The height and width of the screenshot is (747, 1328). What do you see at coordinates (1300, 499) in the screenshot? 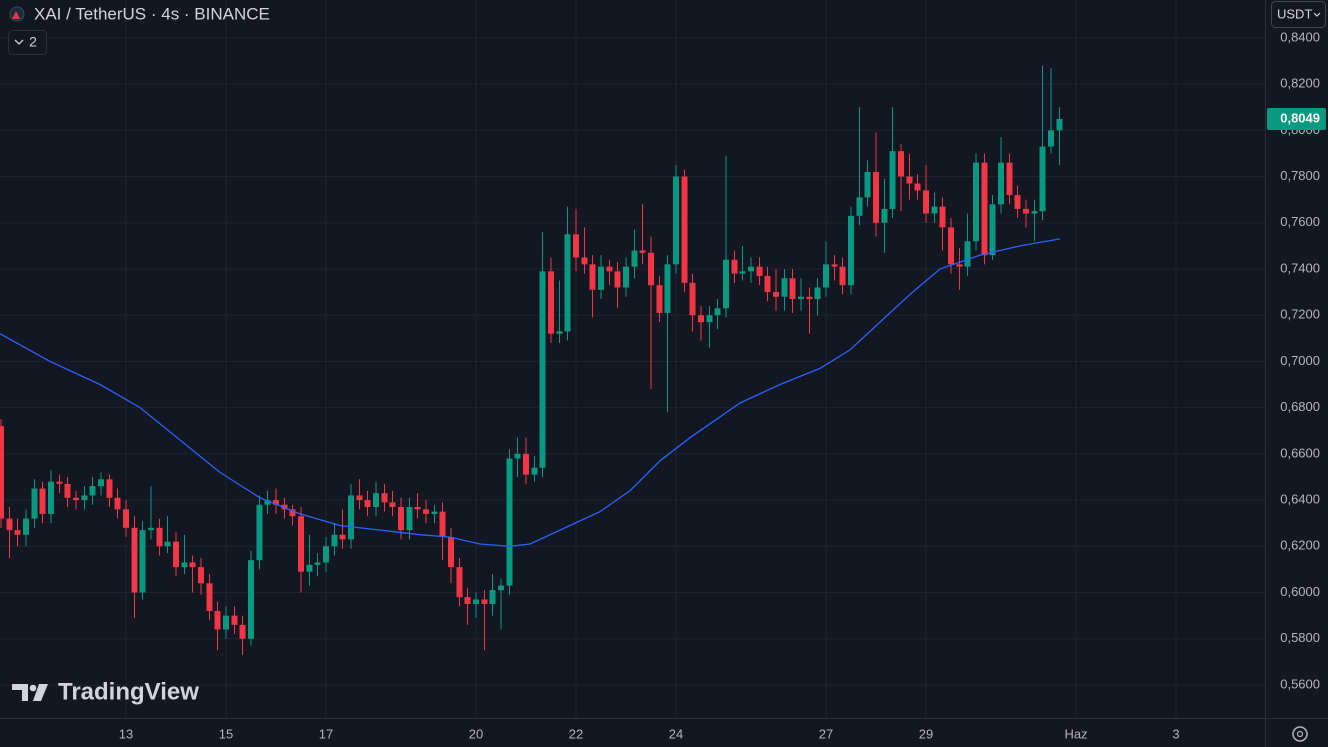
I see `y-tick-label: 0,6400` at bounding box center [1300, 499].